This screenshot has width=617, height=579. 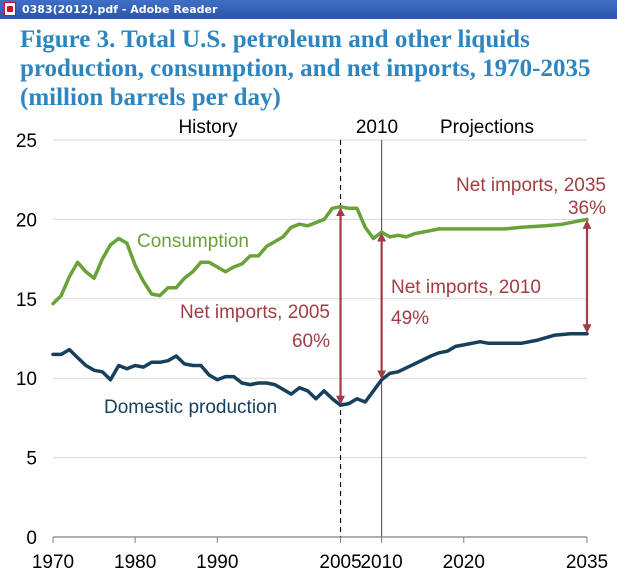 What do you see at coordinates (320, 369) in the screenshot?
I see `series-line-domestic-production` at bounding box center [320, 369].